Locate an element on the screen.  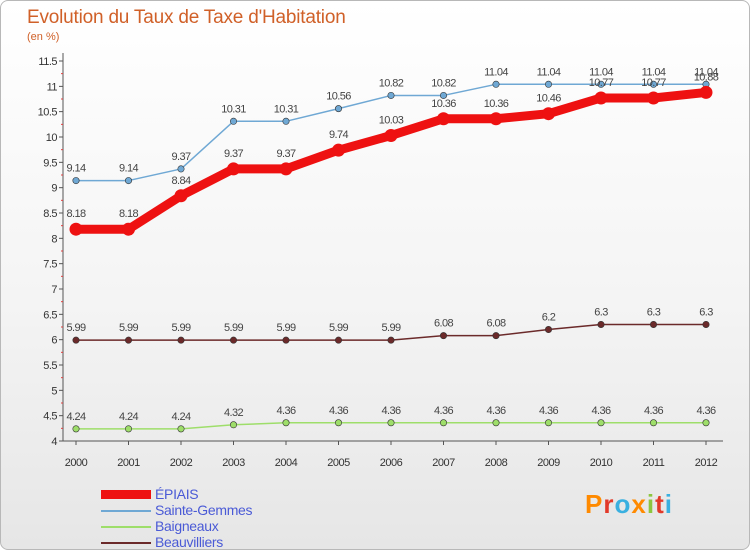
y-tick-label: 5 is located at coordinates (54, 391).